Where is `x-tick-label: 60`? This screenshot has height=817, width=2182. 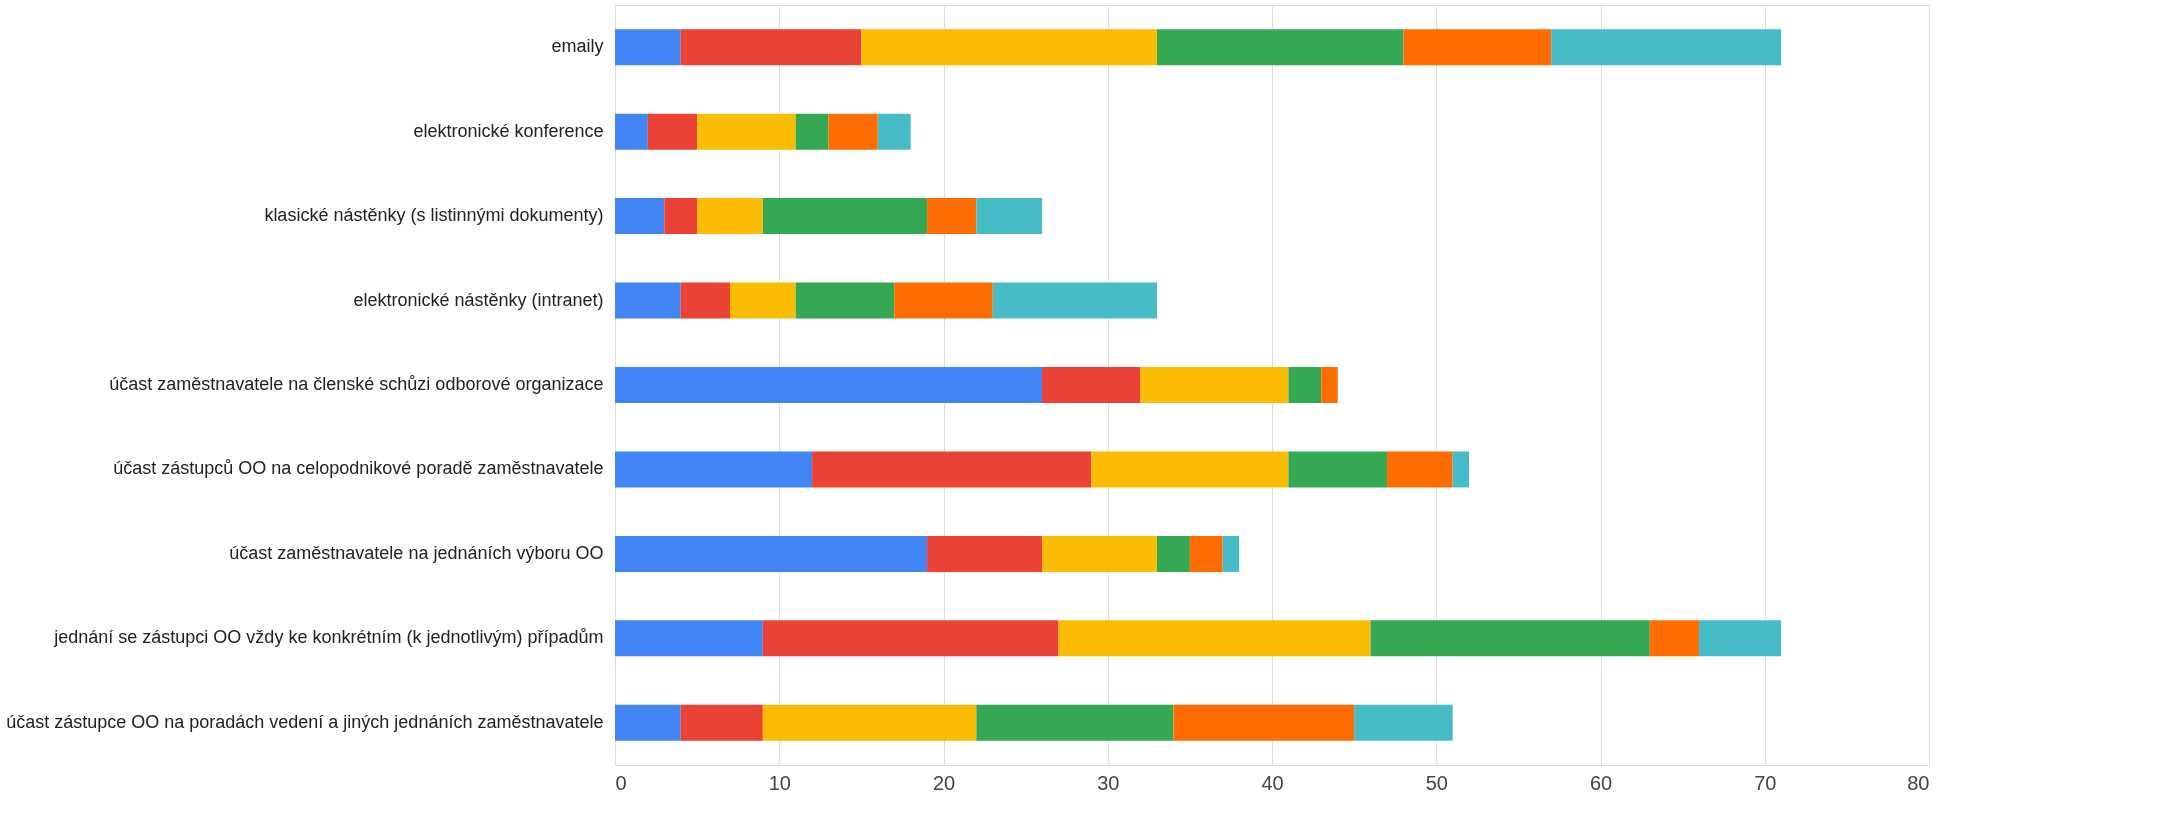 x-tick-label: 60 is located at coordinates (1601, 782).